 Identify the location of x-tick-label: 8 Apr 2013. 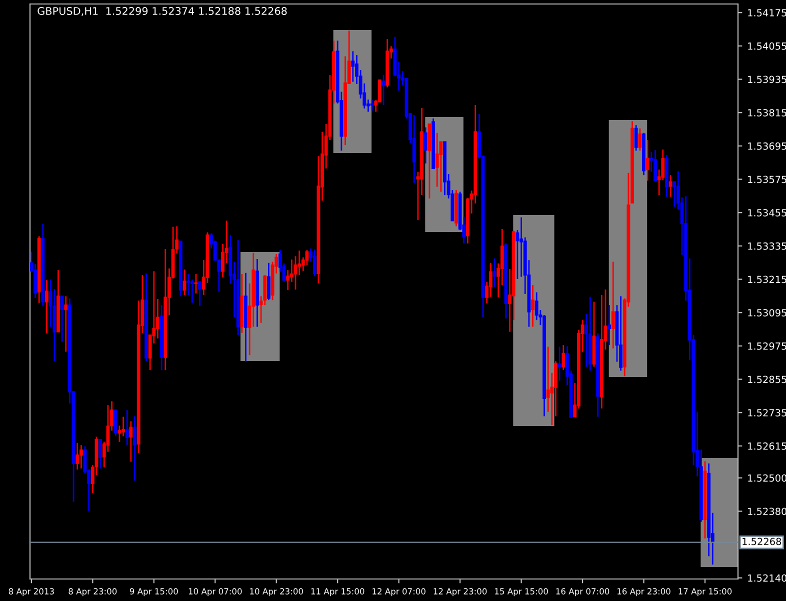
(31, 592).